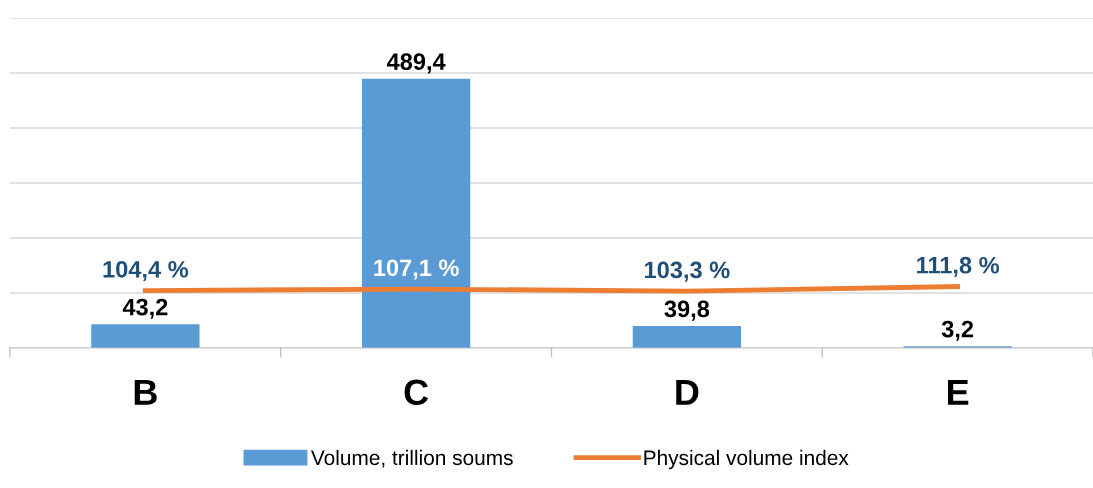 The width and height of the screenshot is (1093, 488). I want to click on legend-label: Physical volume index, so click(746, 459).